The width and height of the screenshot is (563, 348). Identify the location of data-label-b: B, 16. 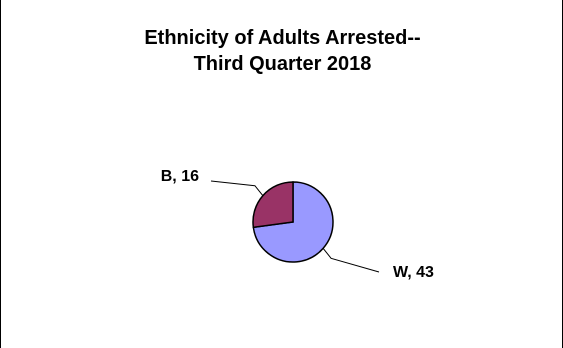
(180, 176).